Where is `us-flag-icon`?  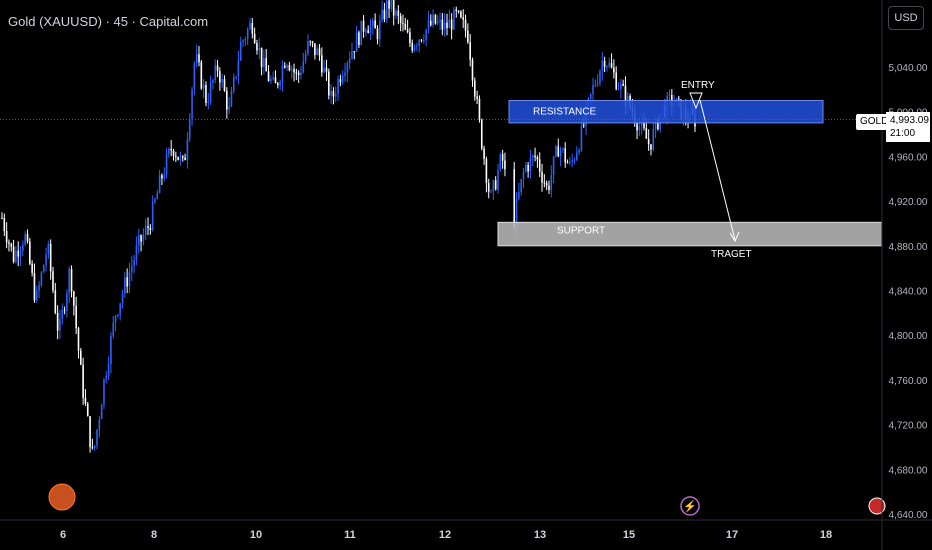 us-flag-icon is located at coordinates (877, 506).